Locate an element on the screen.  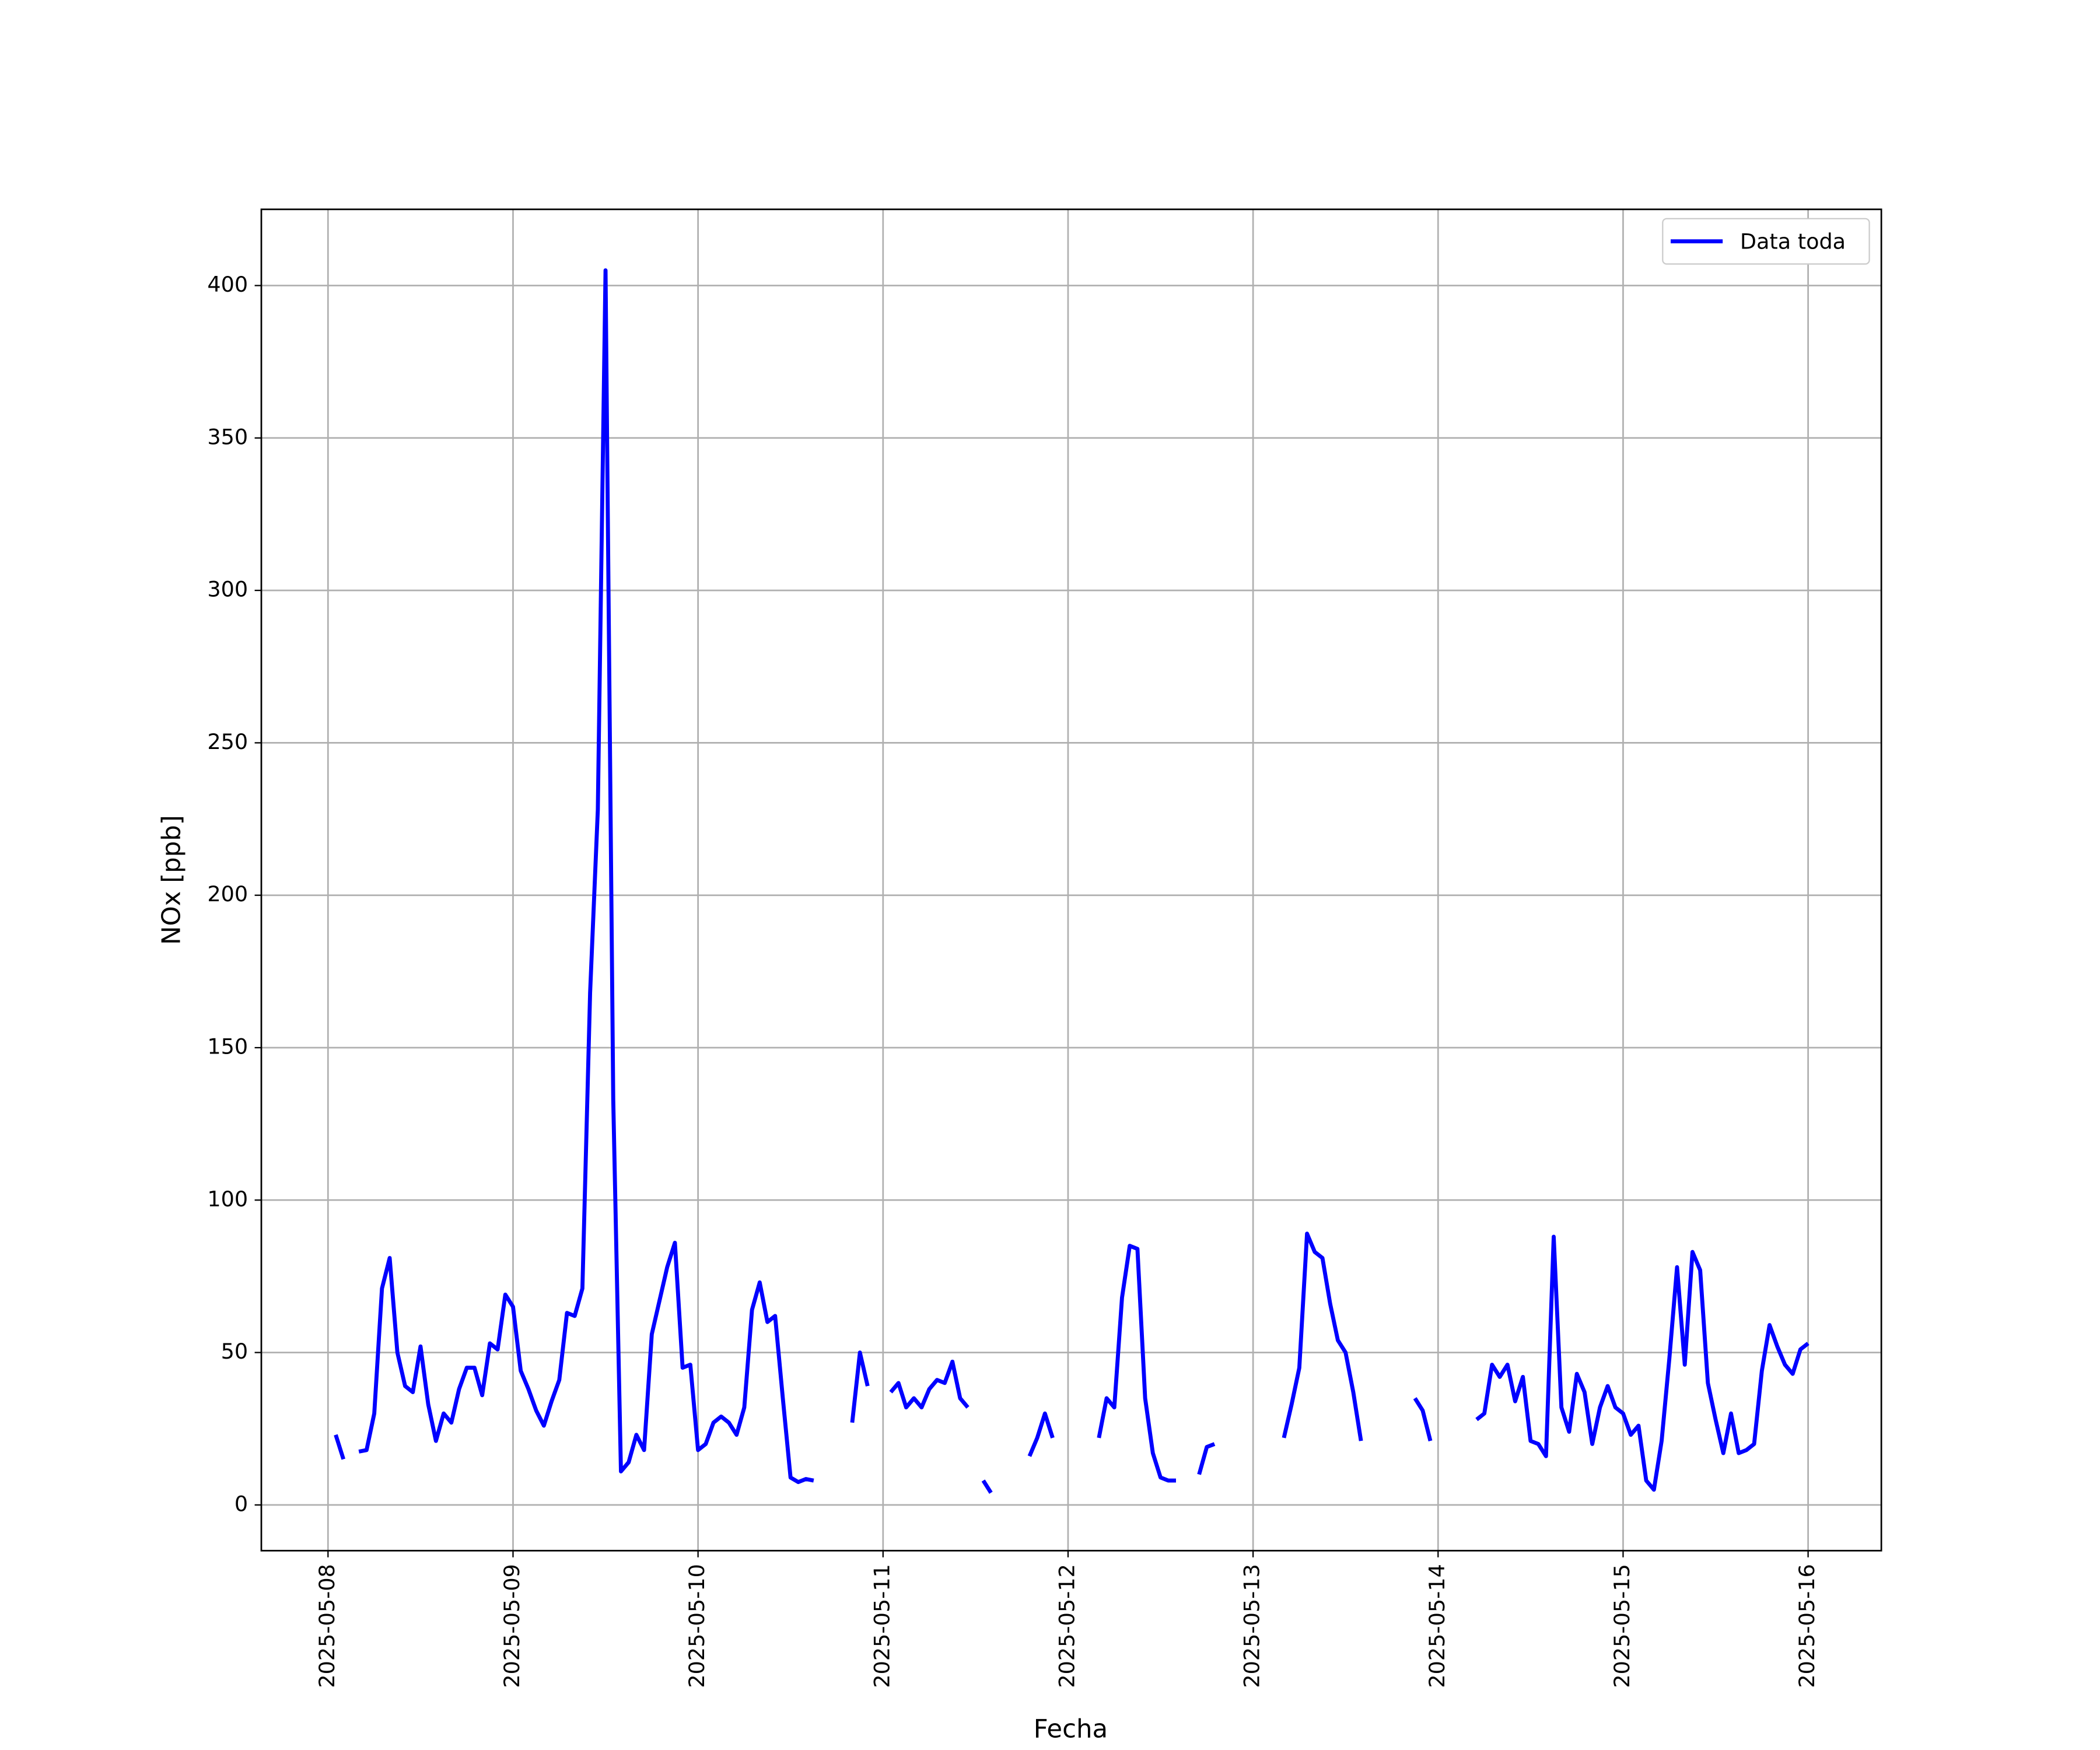
y-tick-label: 150 is located at coordinates (228, 1046).